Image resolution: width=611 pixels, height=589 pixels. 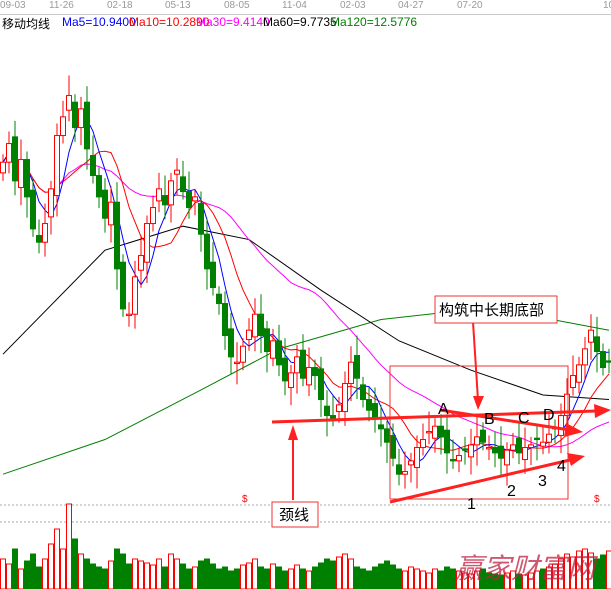 I want to click on neckline-arrowhead-up, so click(x=293, y=432).